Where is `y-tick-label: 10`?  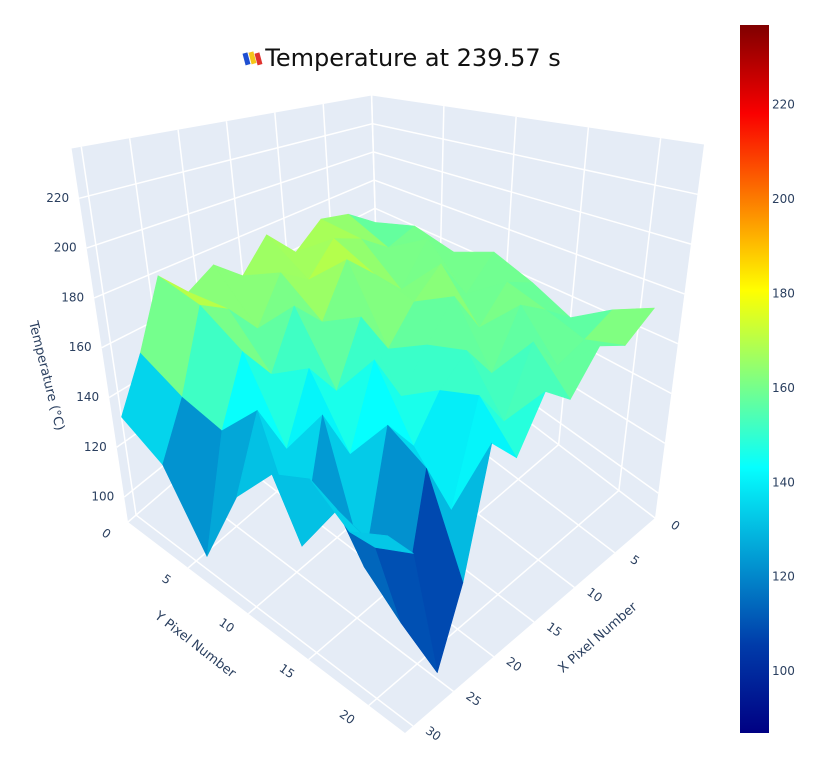
y-tick-label: 10 is located at coordinates (226, 625).